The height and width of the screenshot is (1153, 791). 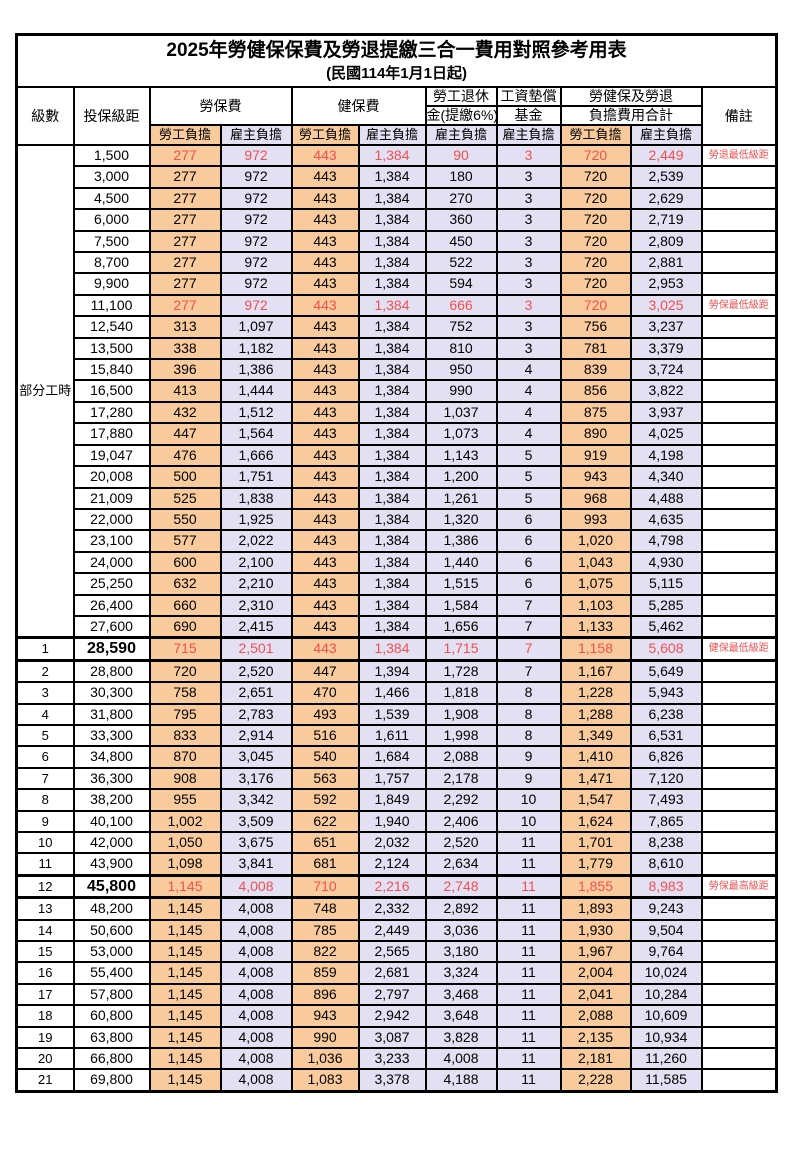 I want to click on cell-total-employee: 1,471, so click(x=595, y=778).